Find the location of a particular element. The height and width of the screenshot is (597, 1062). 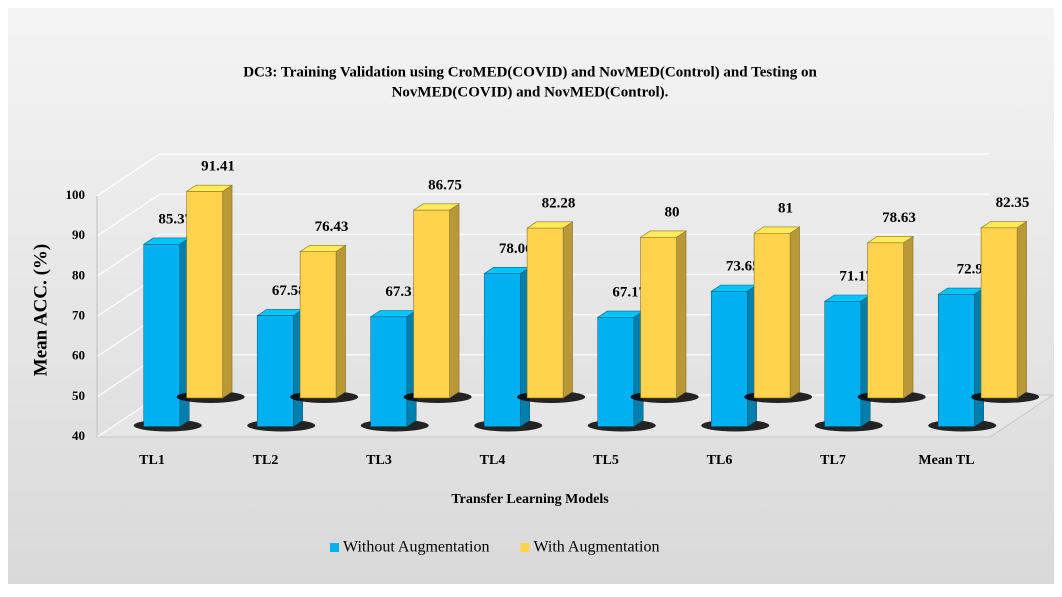

data-label: 67.58 is located at coordinates (289, 291).